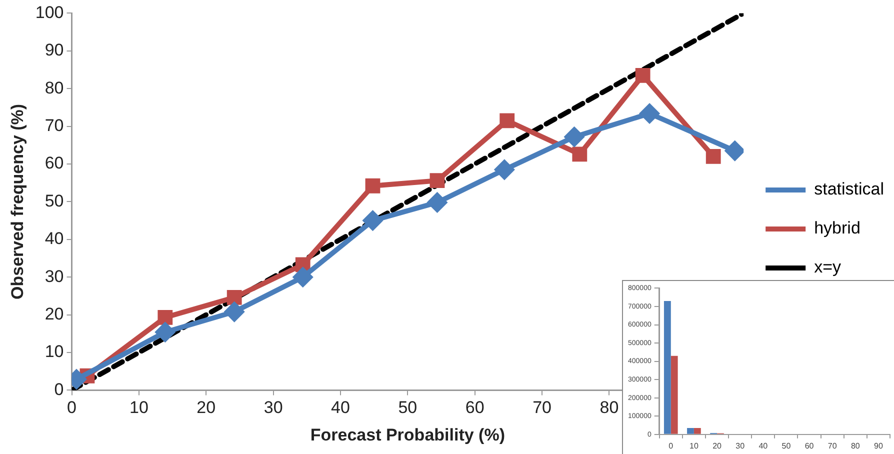 The height and width of the screenshot is (454, 894). I want to click on y-tick-label: 40, so click(54, 238).